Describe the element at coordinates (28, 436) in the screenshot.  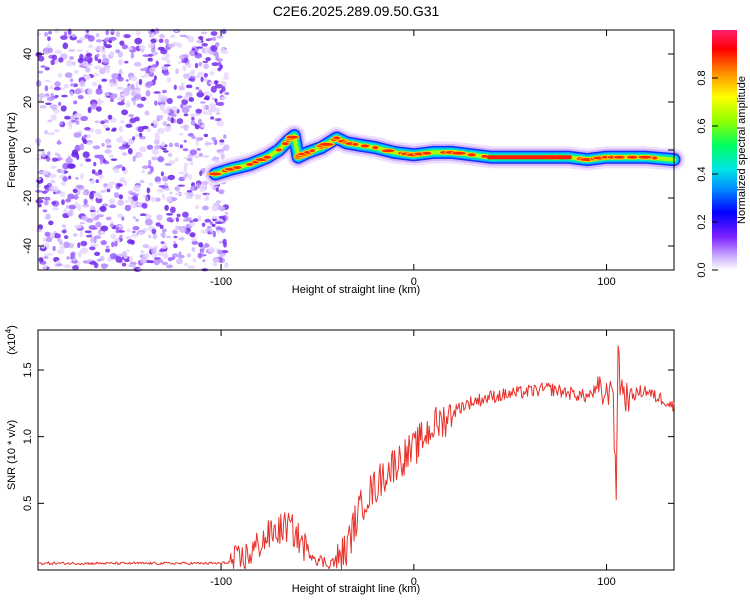
I see `y-tick-label: 1.0` at that location.